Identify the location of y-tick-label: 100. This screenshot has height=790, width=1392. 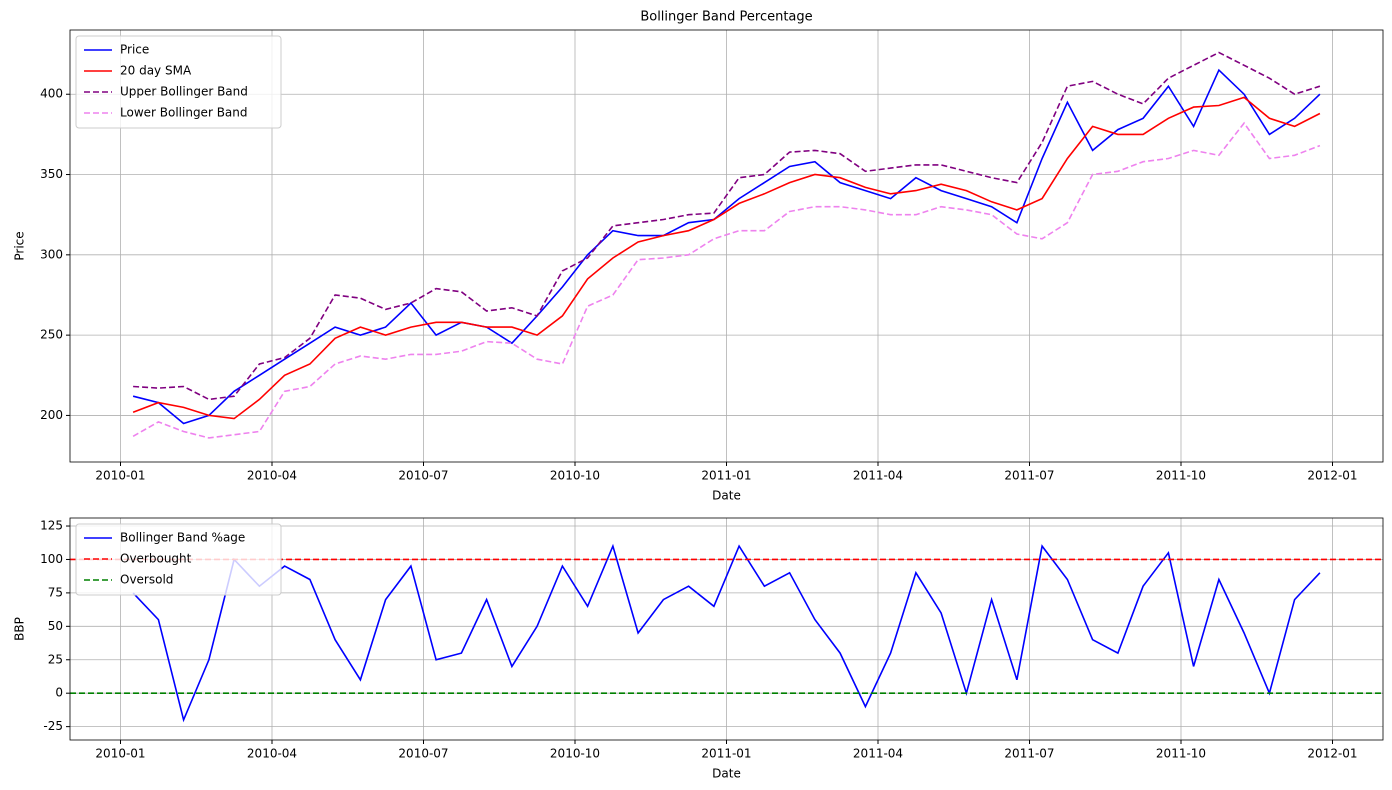
(51, 559).